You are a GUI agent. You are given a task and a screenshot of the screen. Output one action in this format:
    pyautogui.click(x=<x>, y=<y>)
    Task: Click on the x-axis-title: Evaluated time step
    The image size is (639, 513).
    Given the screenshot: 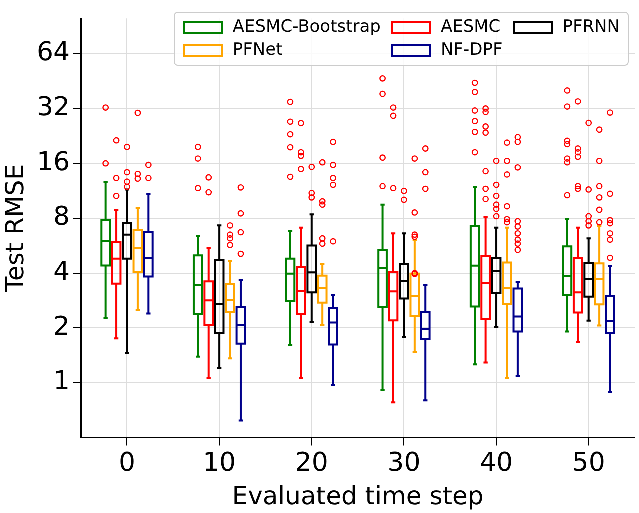 What is the action you would take?
    pyautogui.click(x=358, y=496)
    